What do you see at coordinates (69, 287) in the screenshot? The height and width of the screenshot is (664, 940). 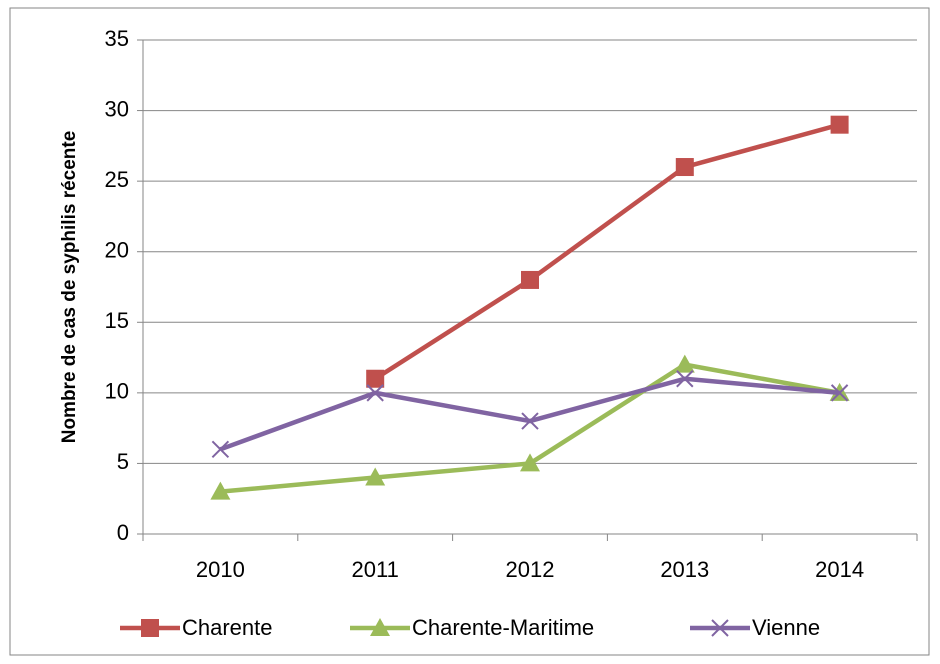 I see `y-axis-label: Nombre de cas de syphilis récente` at bounding box center [69, 287].